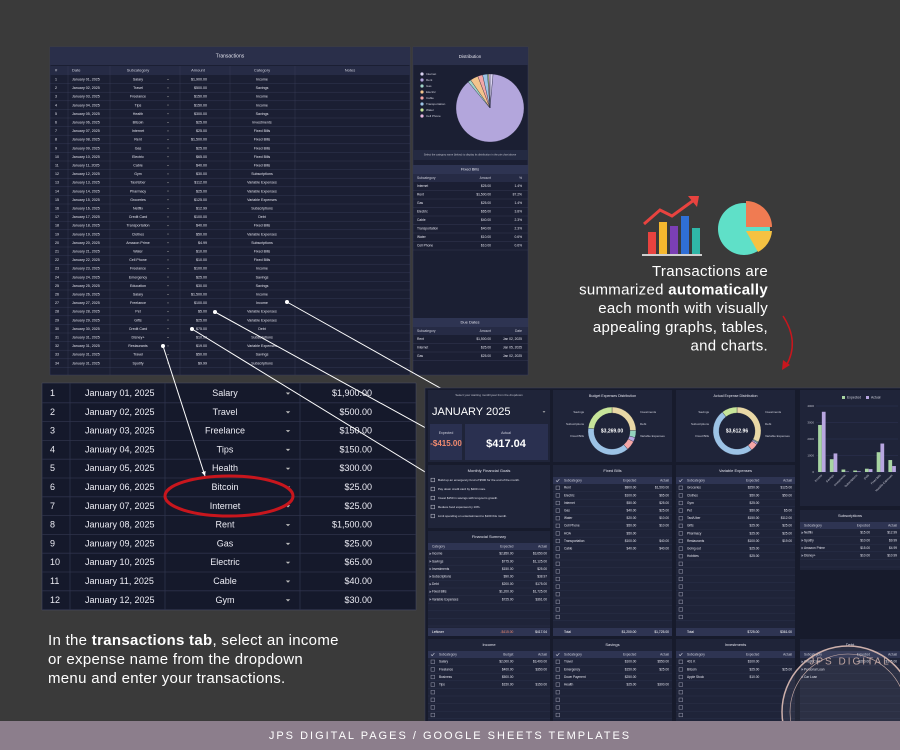  What do you see at coordinates (230, 56) in the screenshot?
I see `sheet-title: Transactions` at bounding box center [230, 56].